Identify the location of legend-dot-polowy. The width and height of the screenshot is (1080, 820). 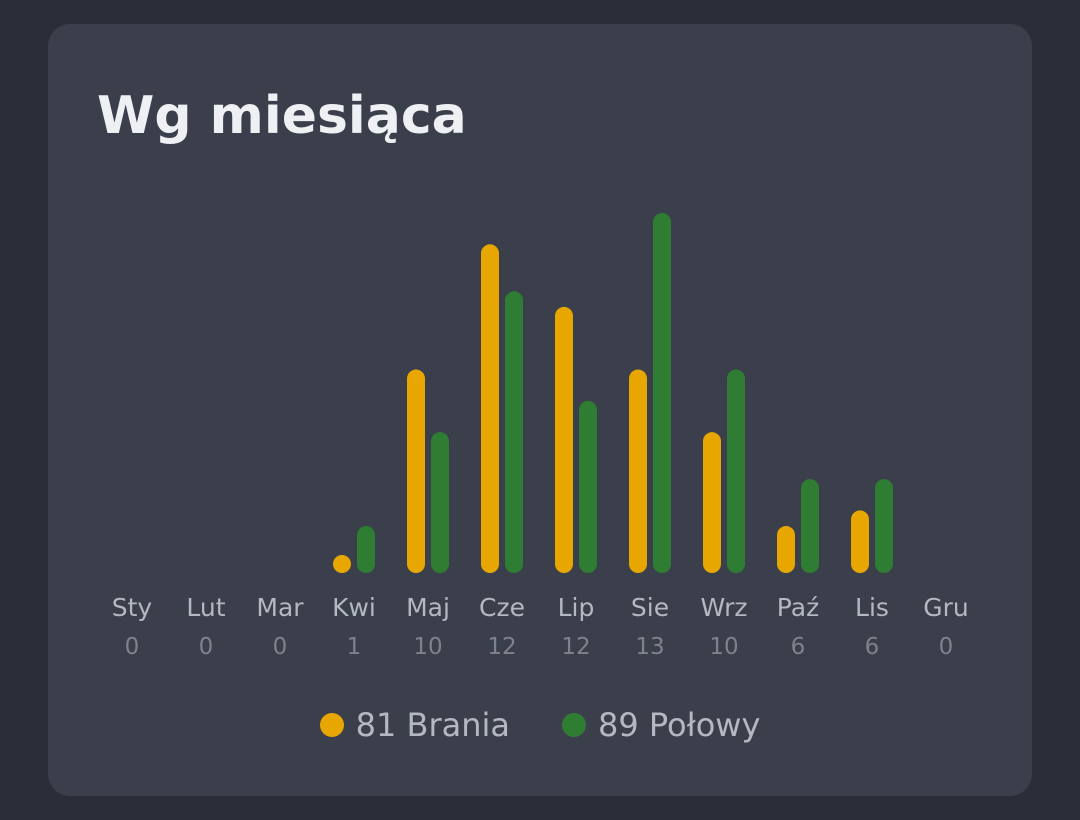
(573, 725).